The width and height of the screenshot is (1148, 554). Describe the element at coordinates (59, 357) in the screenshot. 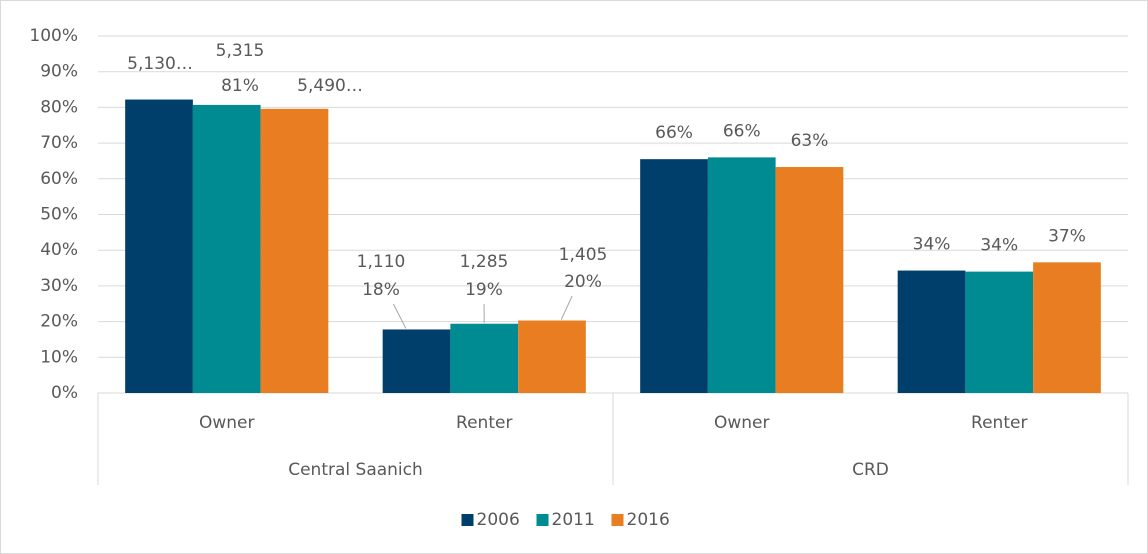

I see `y-tick-label: 10%` at that location.